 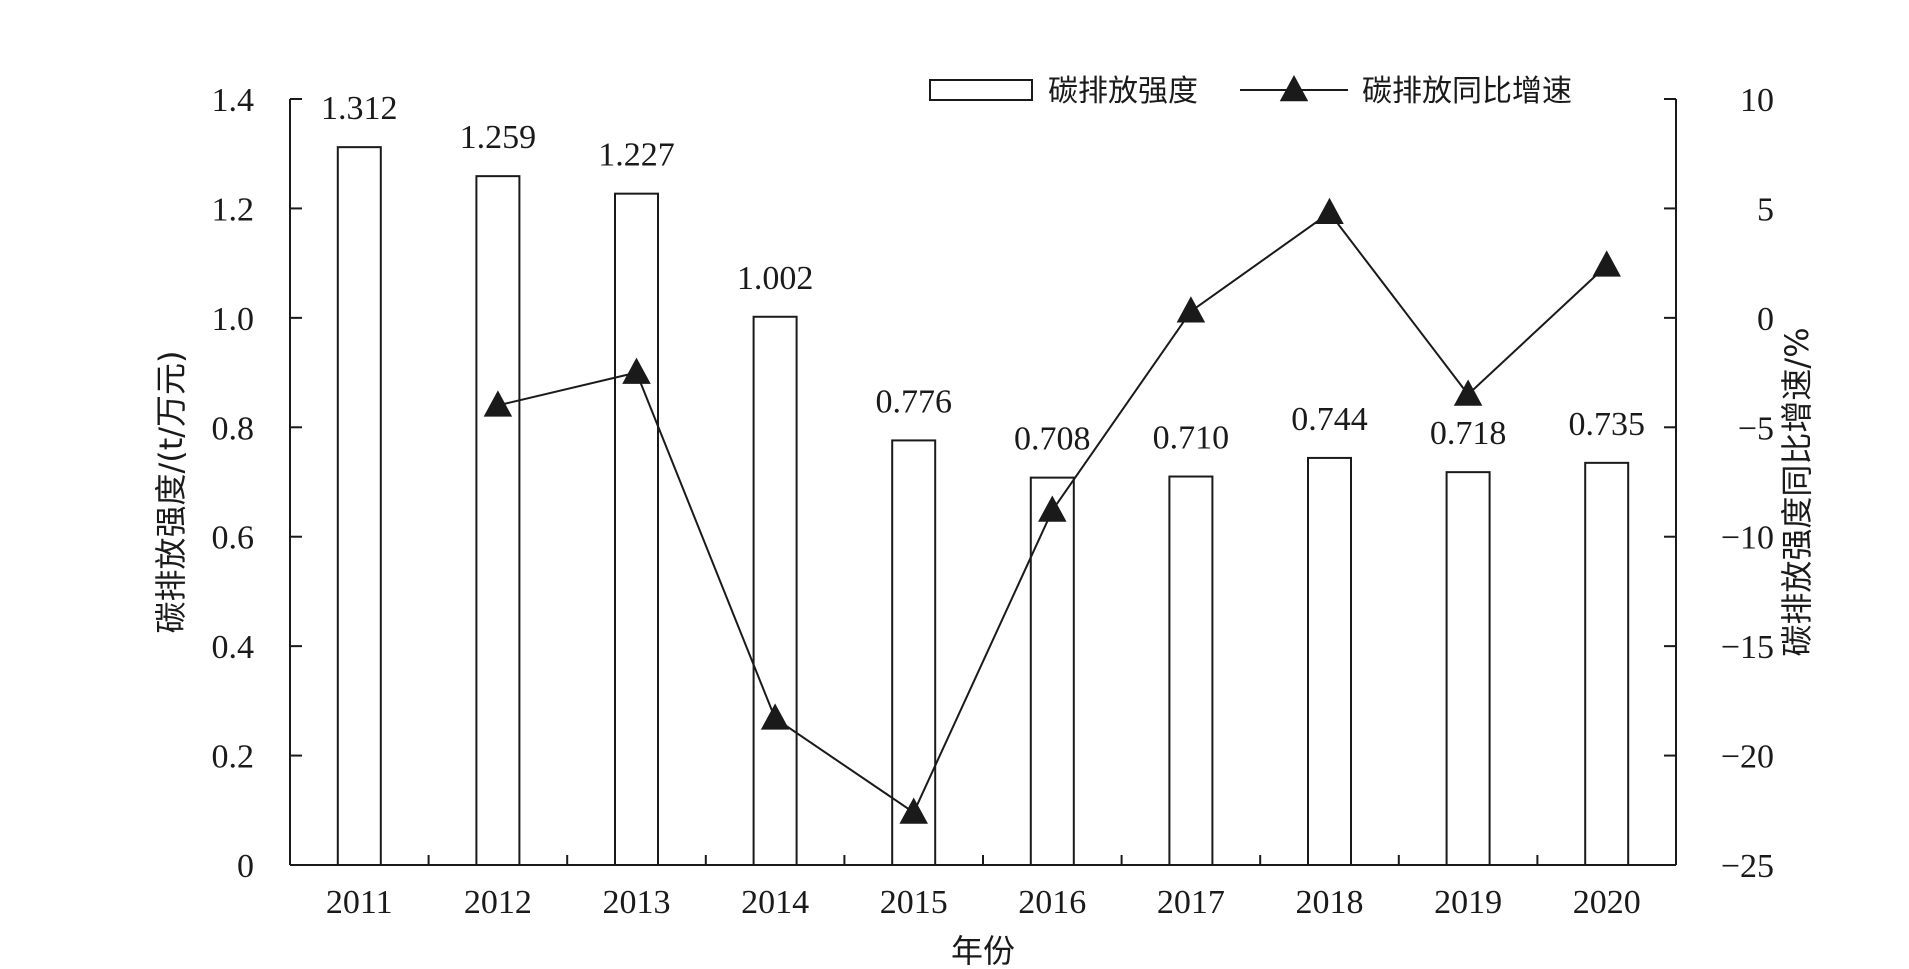 I want to click on bar-value-label: 1.312, so click(x=359, y=108).